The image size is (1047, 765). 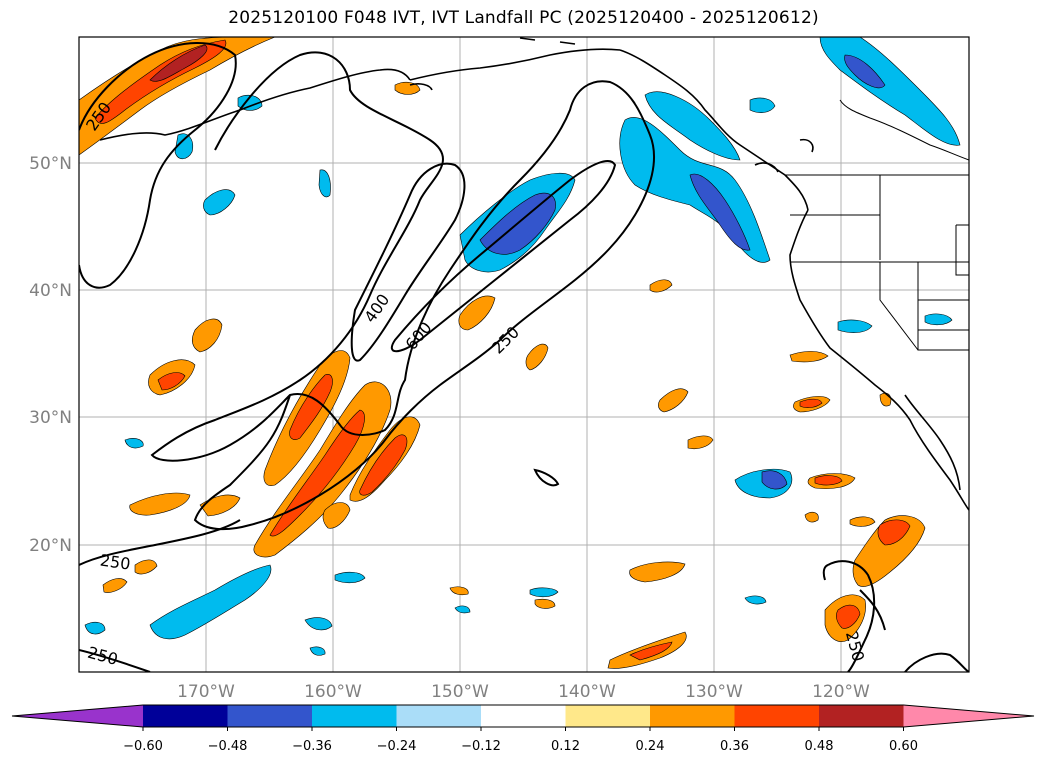 I want to click on lat-label-30n: 30°N, so click(x=50, y=418).